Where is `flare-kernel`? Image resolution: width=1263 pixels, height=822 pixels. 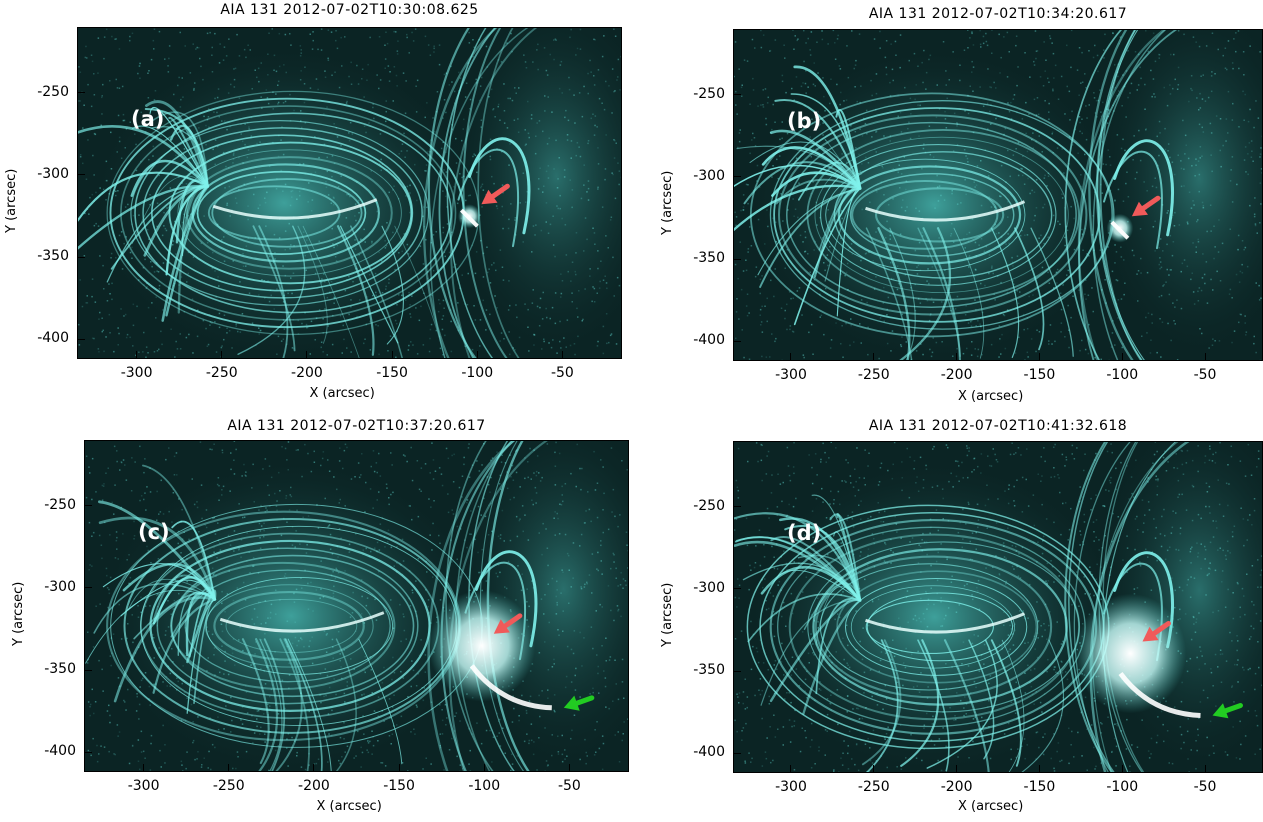 flare-kernel is located at coordinates (1130, 653).